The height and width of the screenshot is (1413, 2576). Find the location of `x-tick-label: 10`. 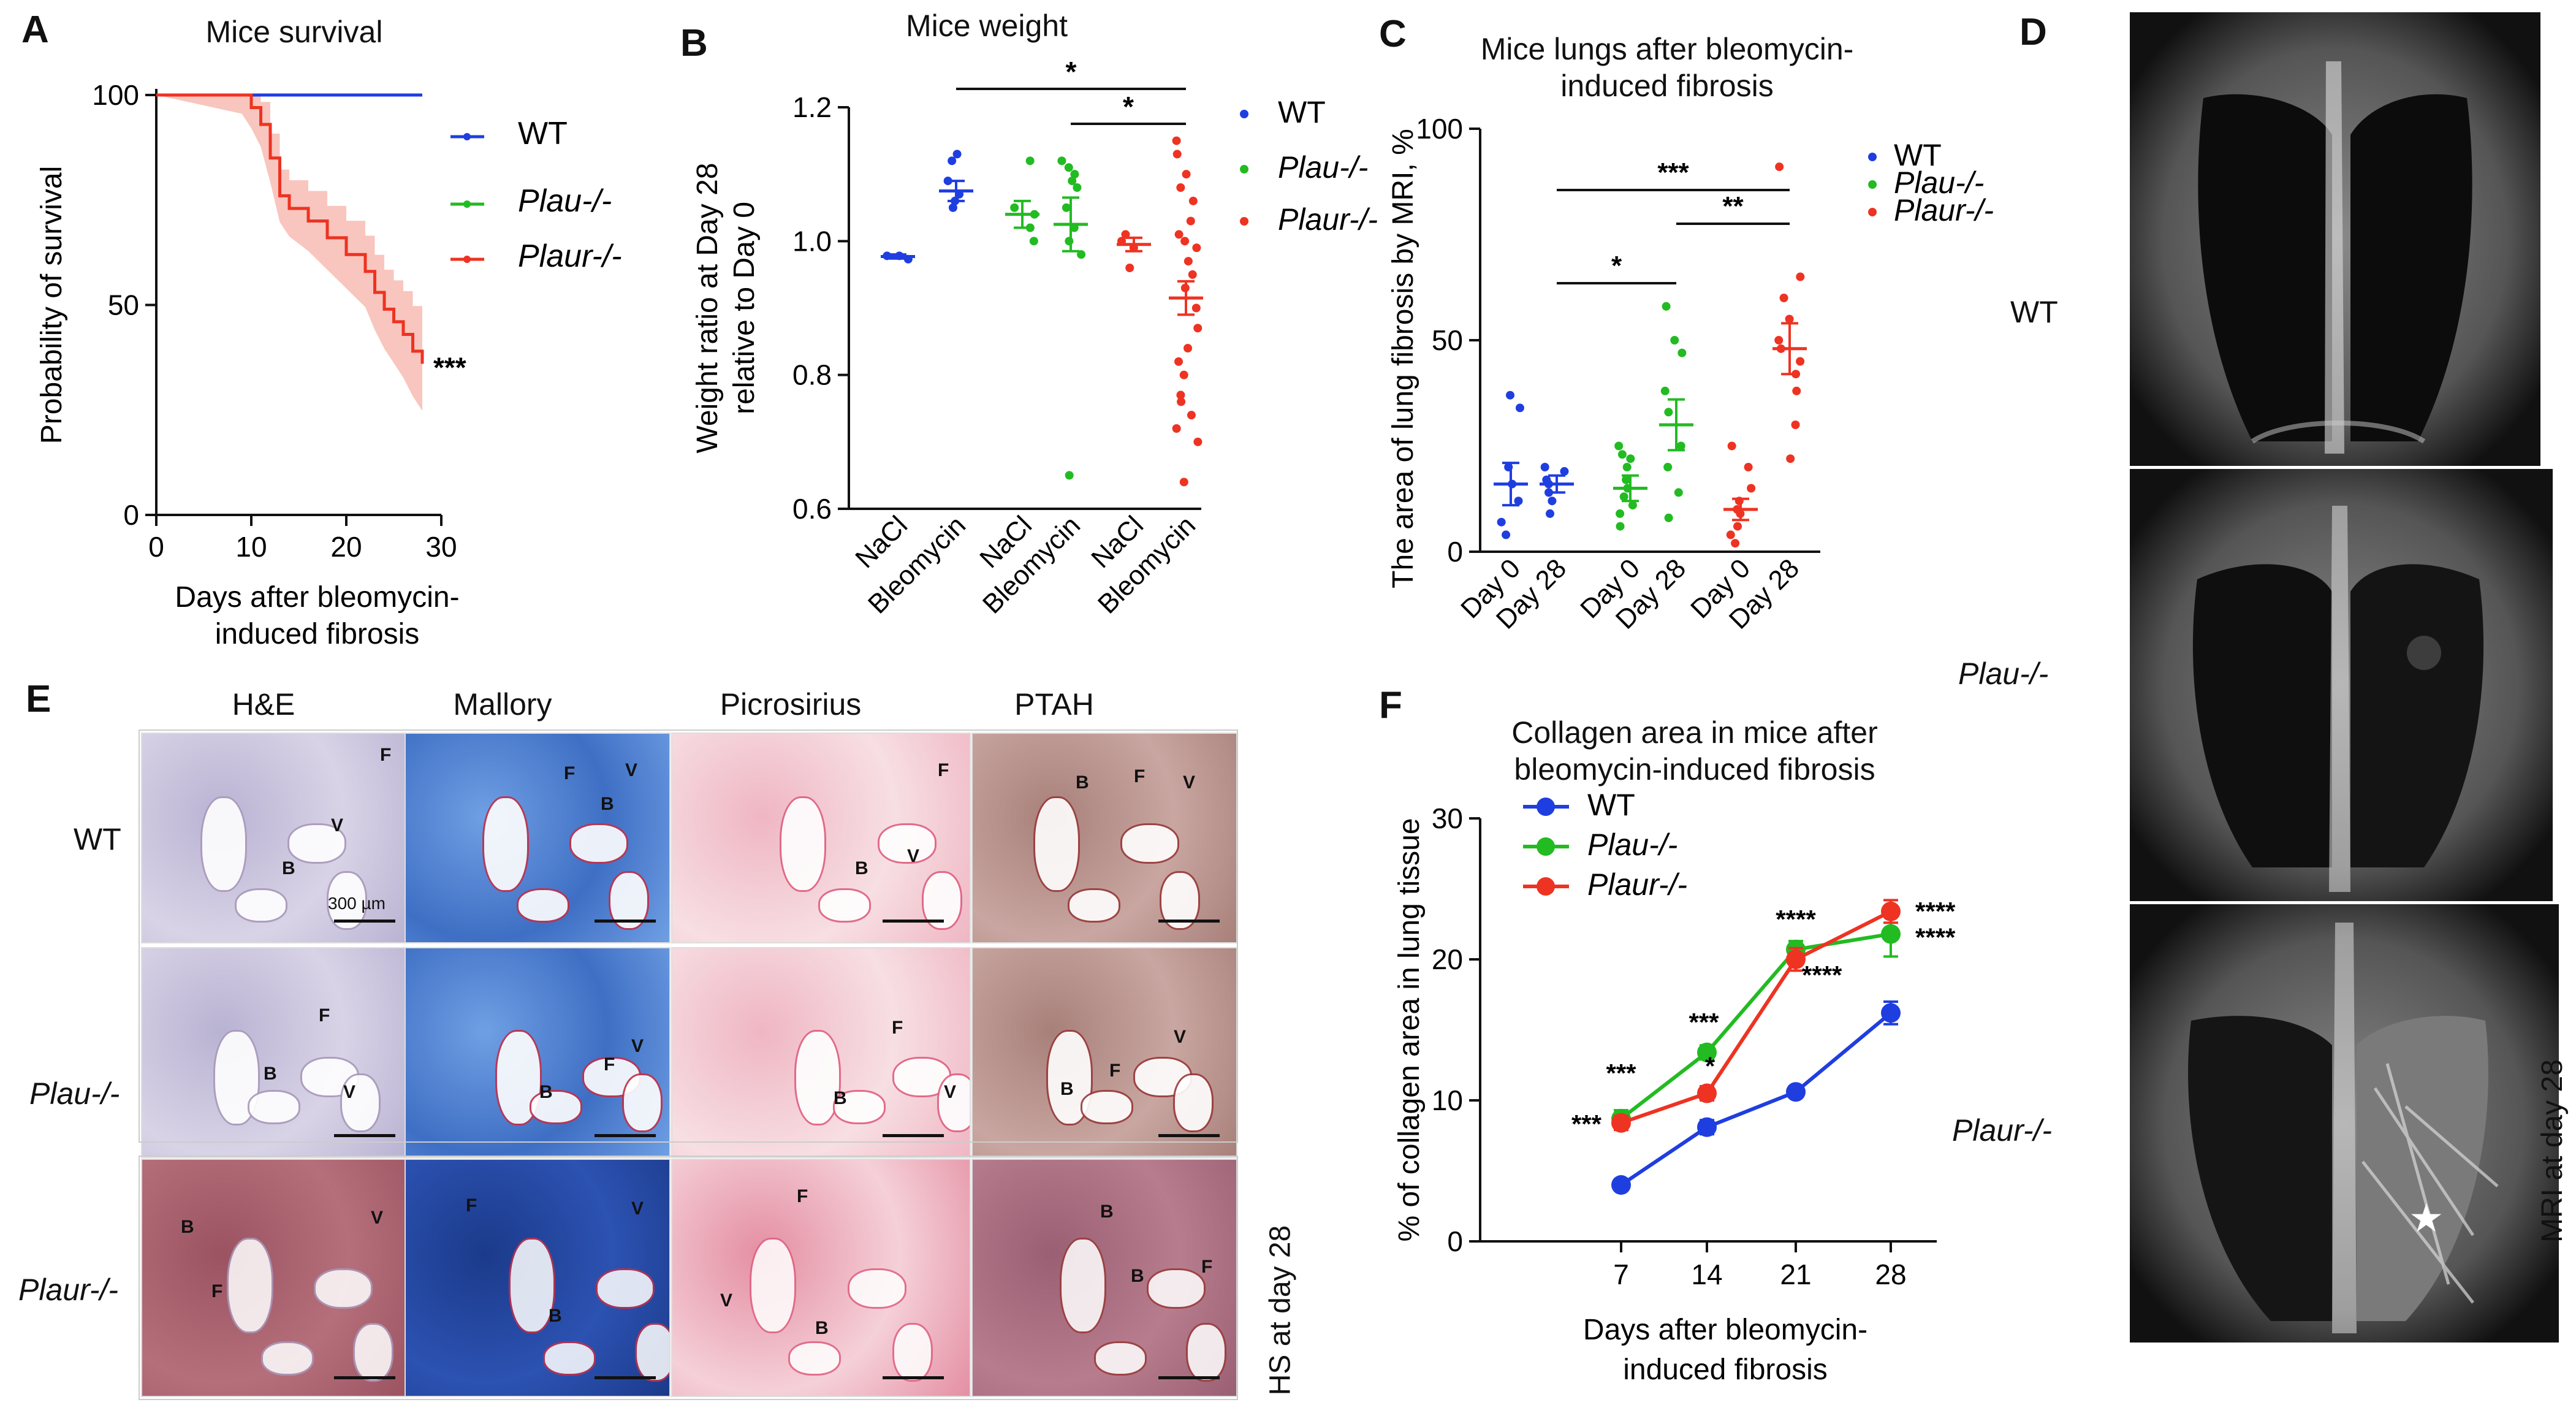

x-tick-label: 10 is located at coordinates (251, 547).